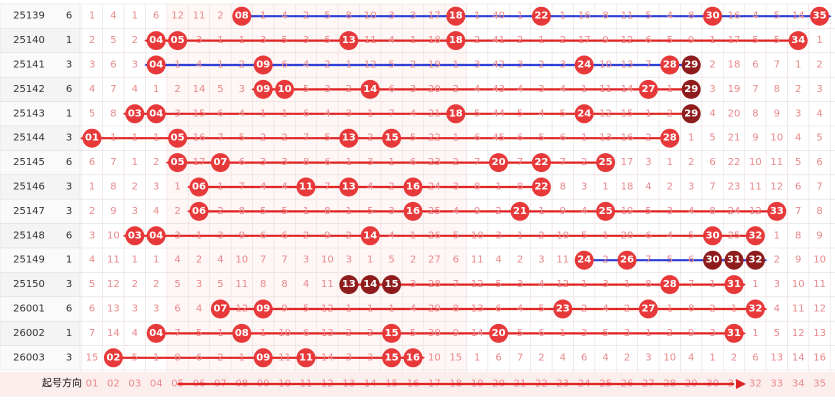  Describe the element at coordinates (62, 383) in the screenshot. I see `footer-label: 起号方向` at that location.